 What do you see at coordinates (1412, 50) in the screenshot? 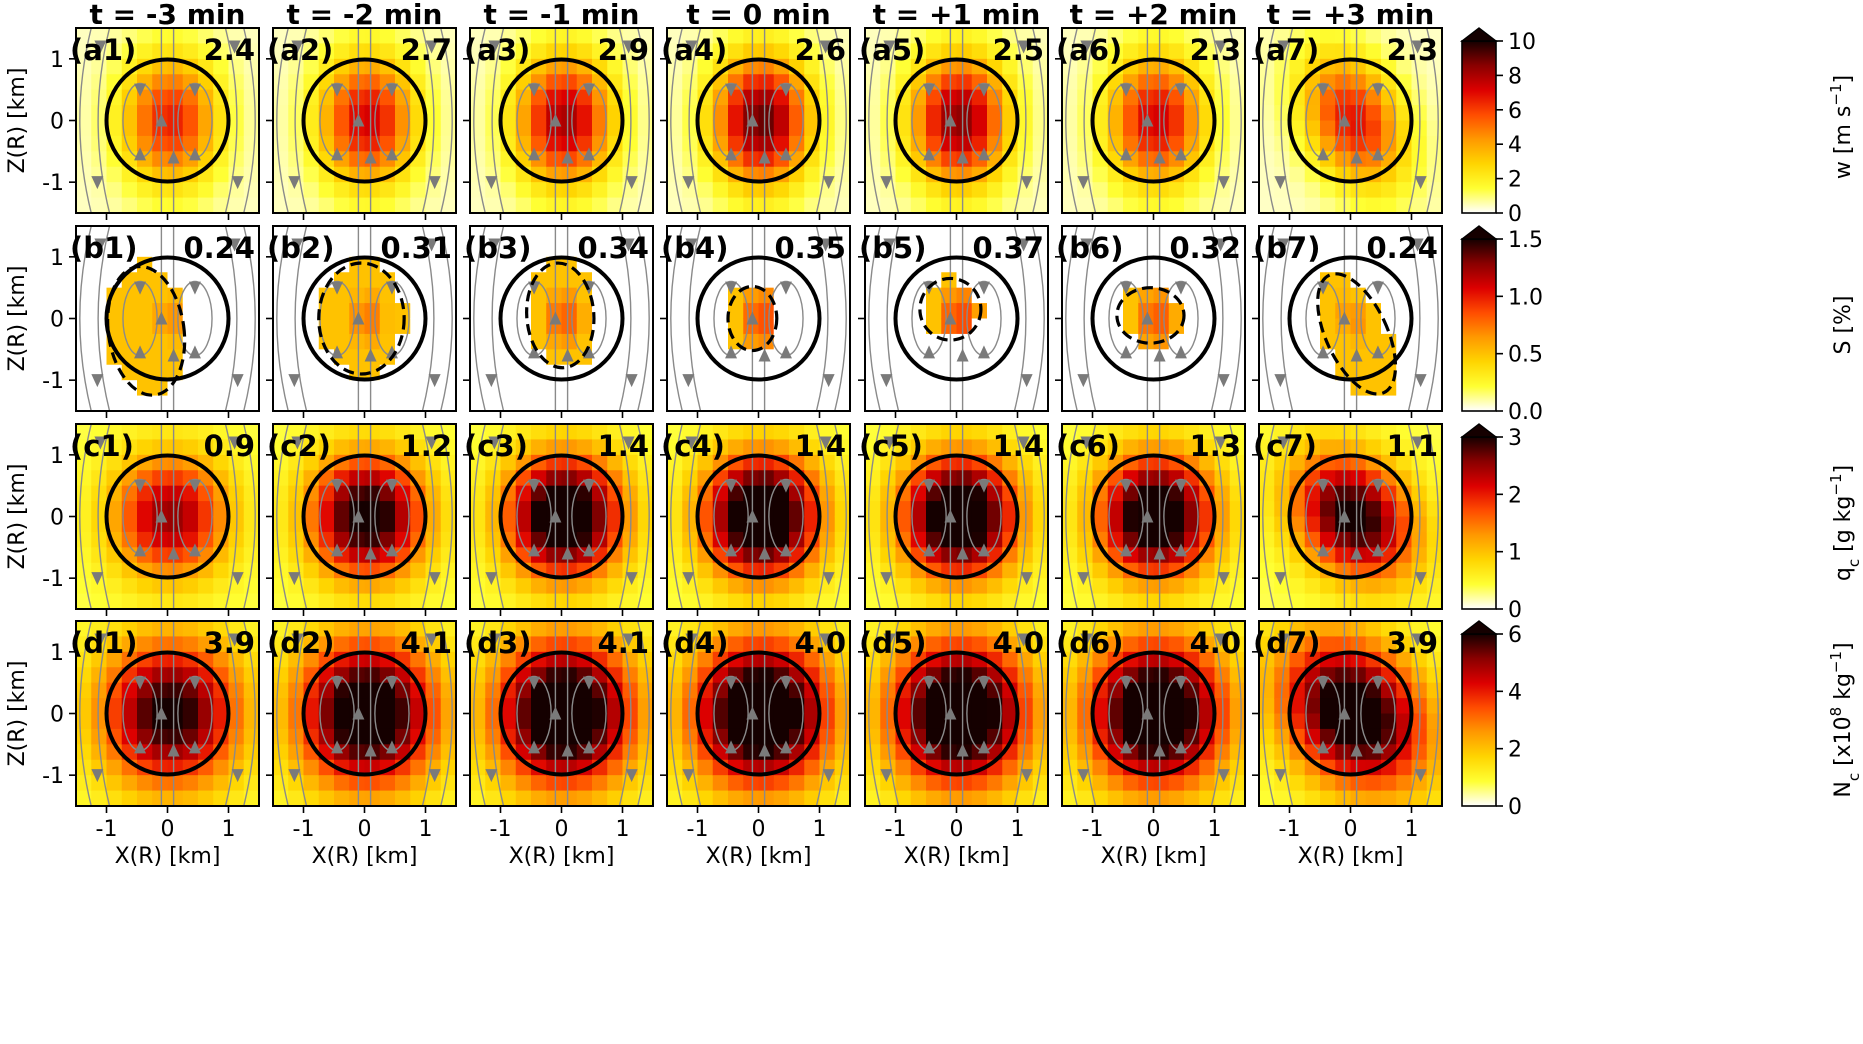
I see `panel-max-value: 2.3` at bounding box center [1412, 50].